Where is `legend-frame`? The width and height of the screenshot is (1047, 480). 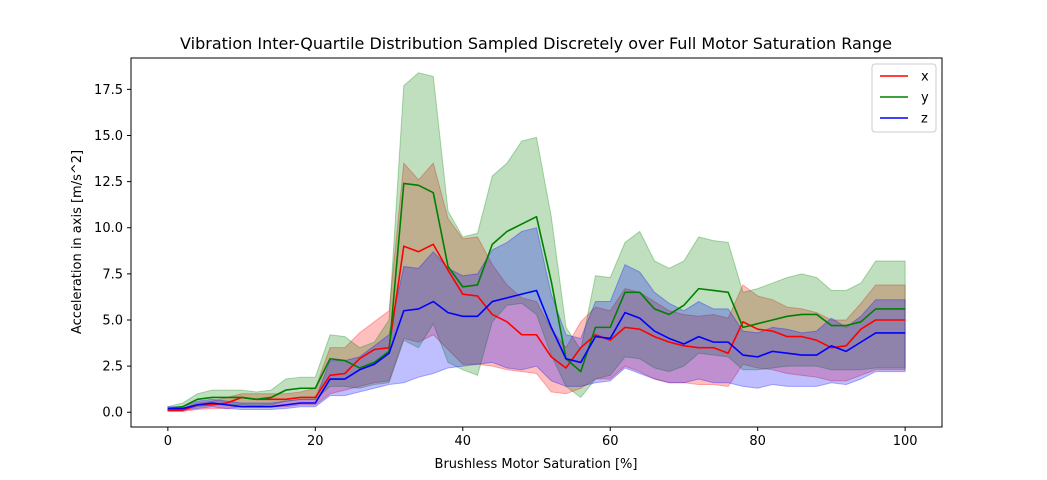
legend-frame is located at coordinates (904, 98).